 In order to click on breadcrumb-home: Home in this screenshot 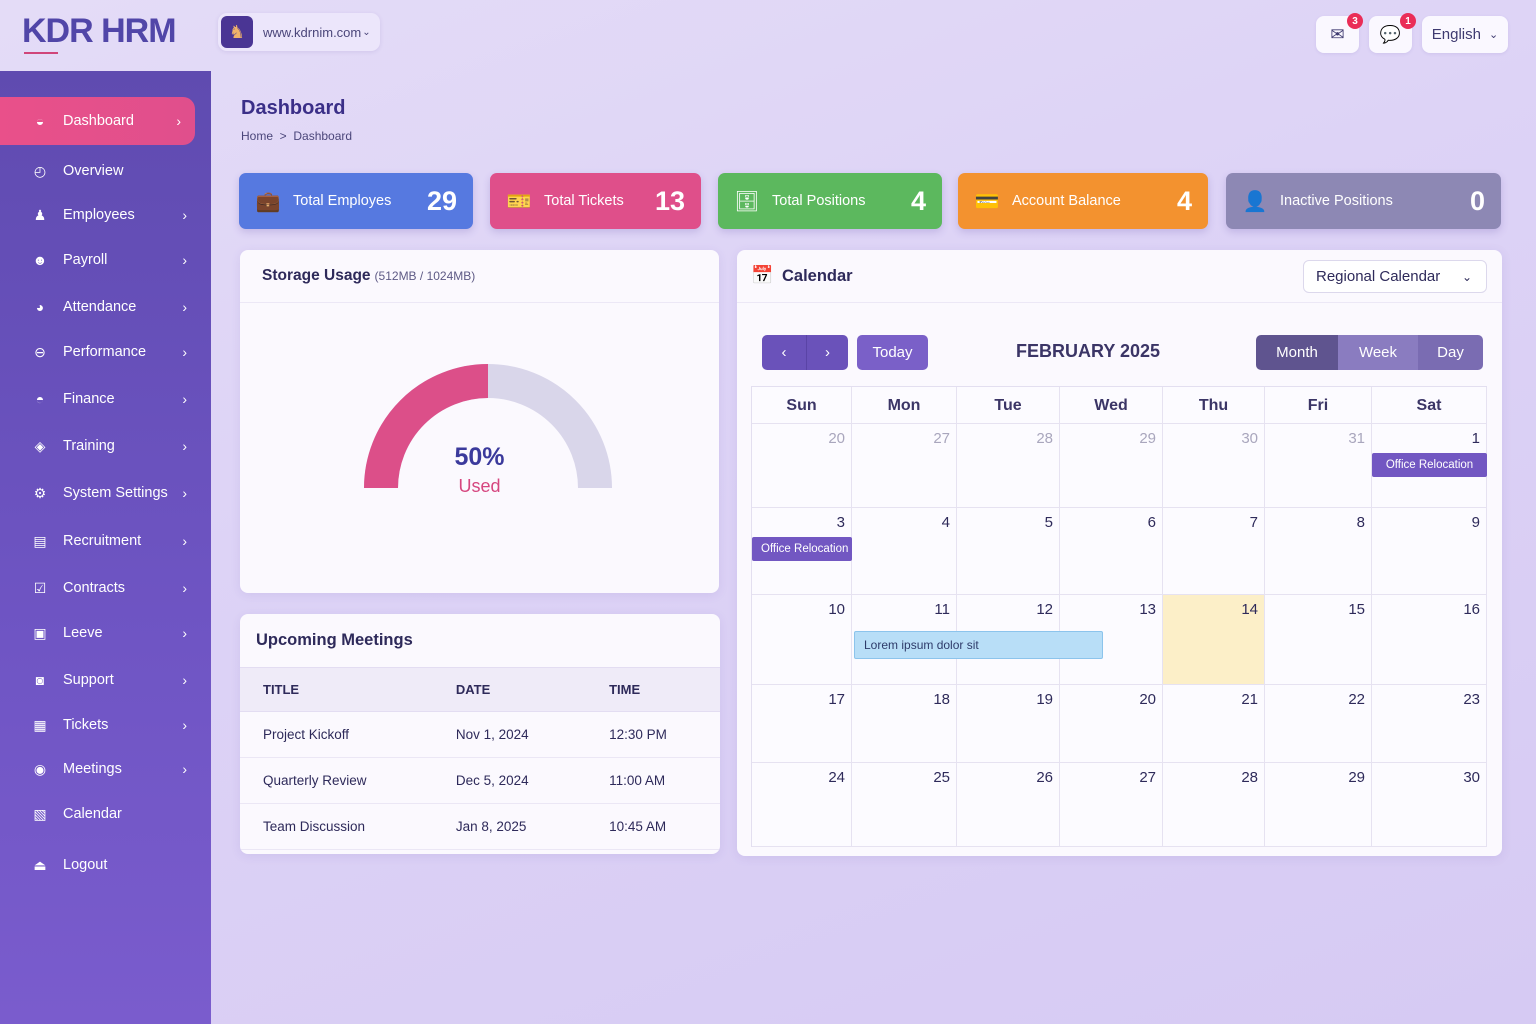, I will do `click(257, 136)`.